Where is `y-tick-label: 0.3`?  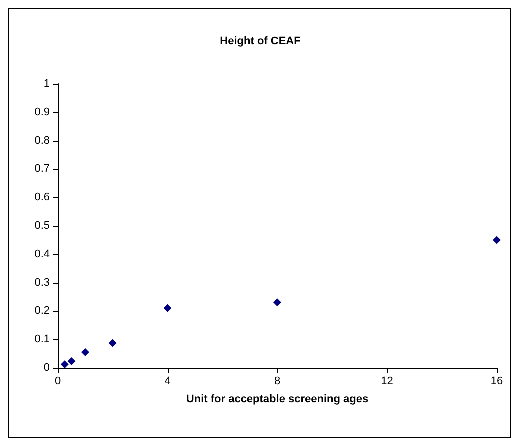
y-tick-label: 0.3 is located at coordinates (42, 282).